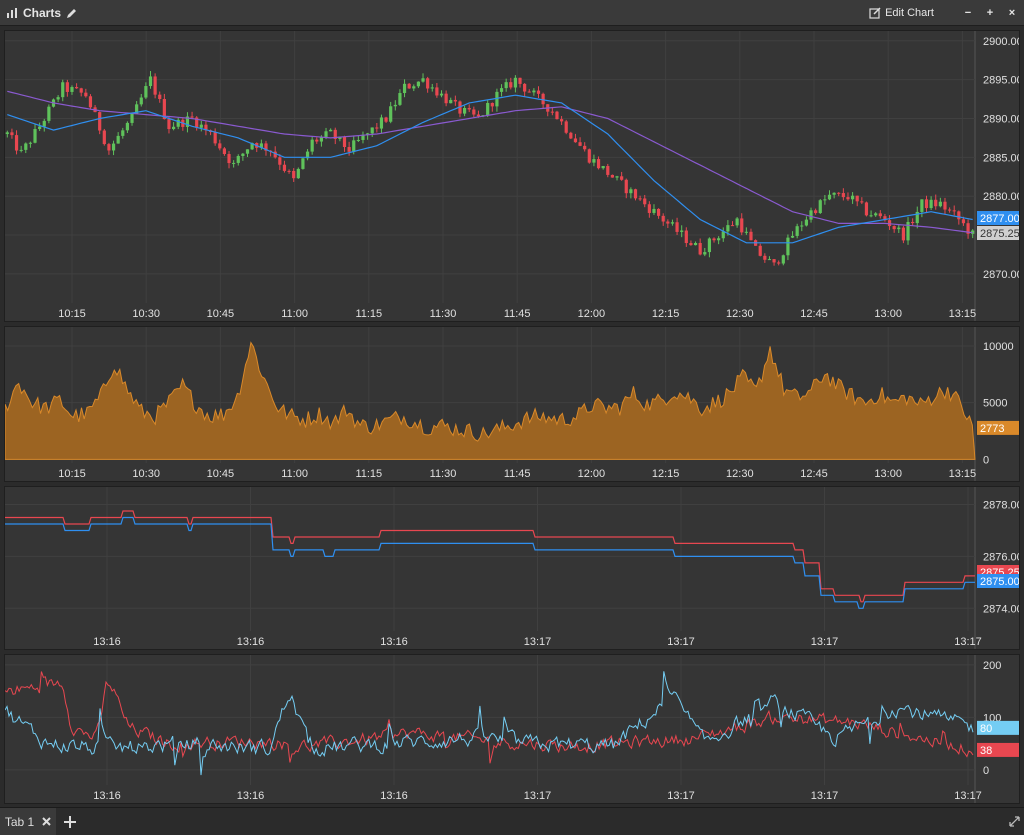 The width and height of the screenshot is (1024, 835). I want to click on oscillator-blue-line, so click(489, 723).